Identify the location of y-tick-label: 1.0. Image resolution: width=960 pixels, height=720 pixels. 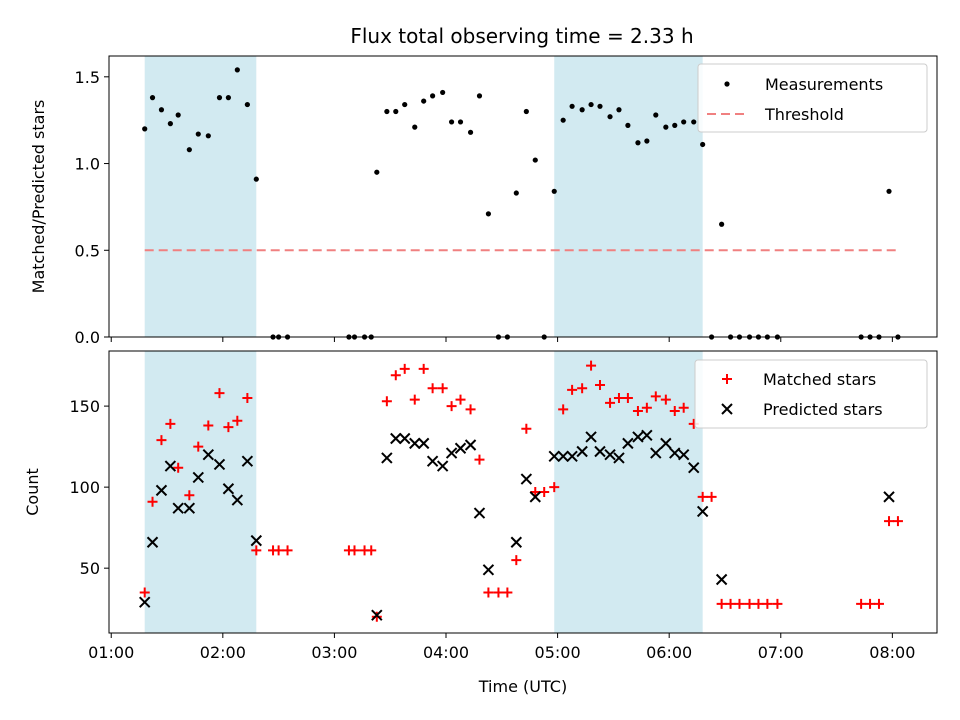
(87, 164).